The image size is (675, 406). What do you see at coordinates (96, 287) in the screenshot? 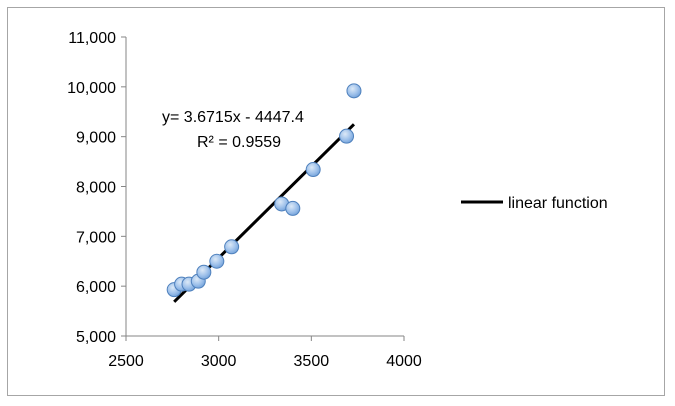
I see `y-tick-label: 6,000` at bounding box center [96, 287].